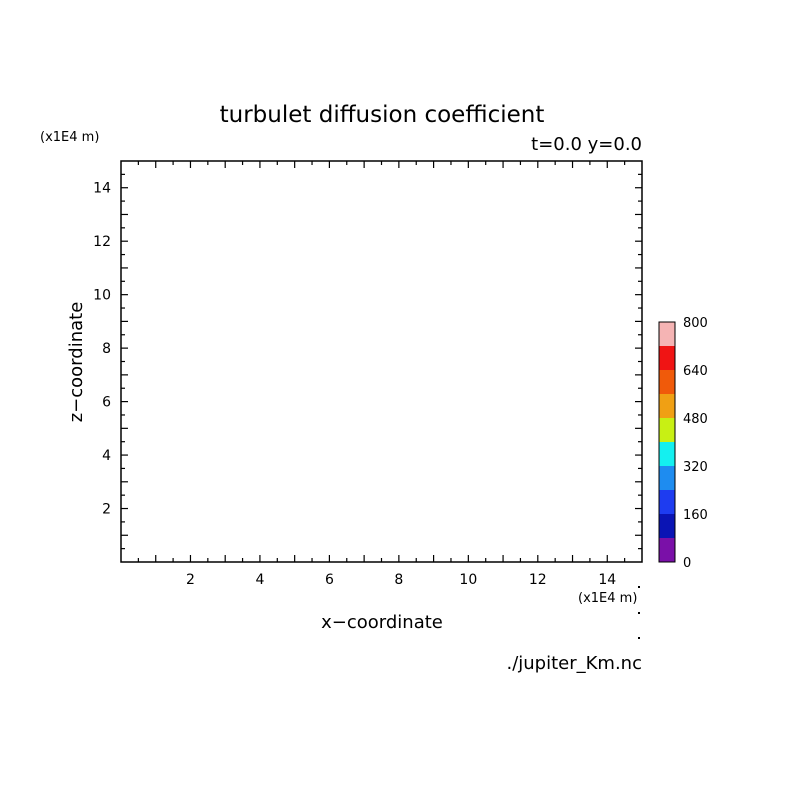 The image size is (804, 804). What do you see at coordinates (574, 663) in the screenshot?
I see `source-file-label: ./jupiter_Km.nc` at bounding box center [574, 663].